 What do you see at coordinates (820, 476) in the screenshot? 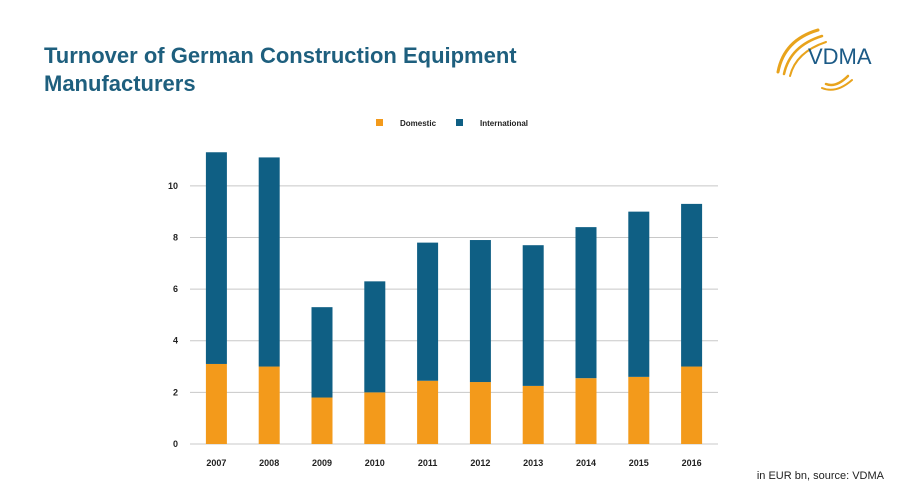
I see `source-note: in EUR bn, source: VDMA` at bounding box center [820, 476].